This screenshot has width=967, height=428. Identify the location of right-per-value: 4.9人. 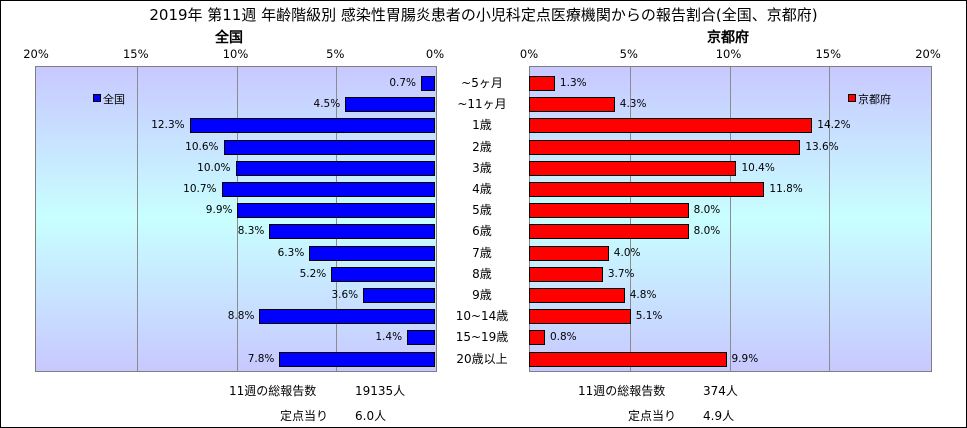
(719, 416).